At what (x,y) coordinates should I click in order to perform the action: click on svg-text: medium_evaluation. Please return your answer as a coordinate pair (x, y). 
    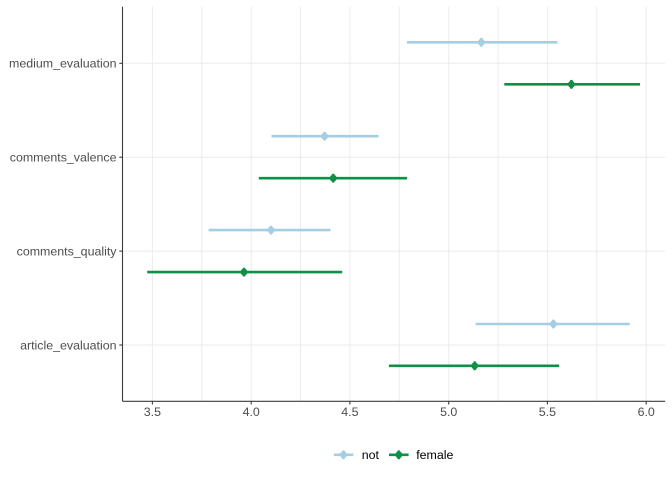
    Looking at the image, I should click on (63, 64).